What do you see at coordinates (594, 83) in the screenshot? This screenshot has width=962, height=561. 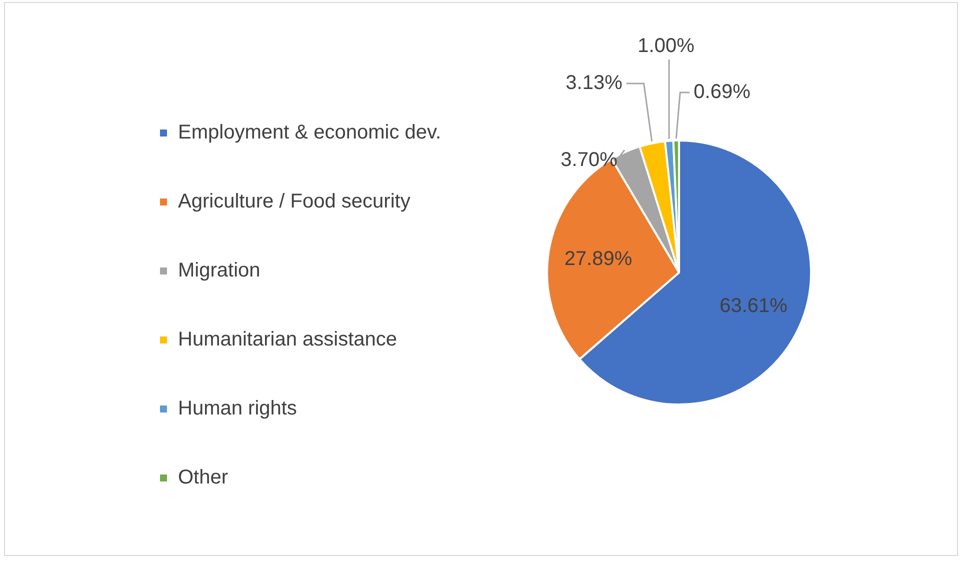 I see `data-label: 3.13%` at bounding box center [594, 83].